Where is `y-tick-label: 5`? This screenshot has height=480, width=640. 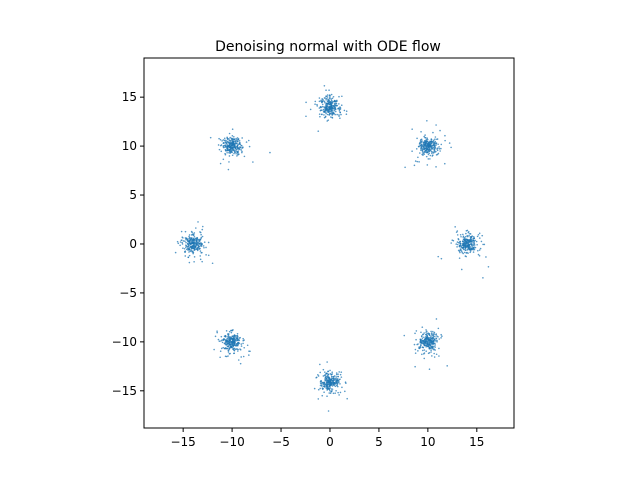
y-tick-label: 5 is located at coordinates (133, 195).